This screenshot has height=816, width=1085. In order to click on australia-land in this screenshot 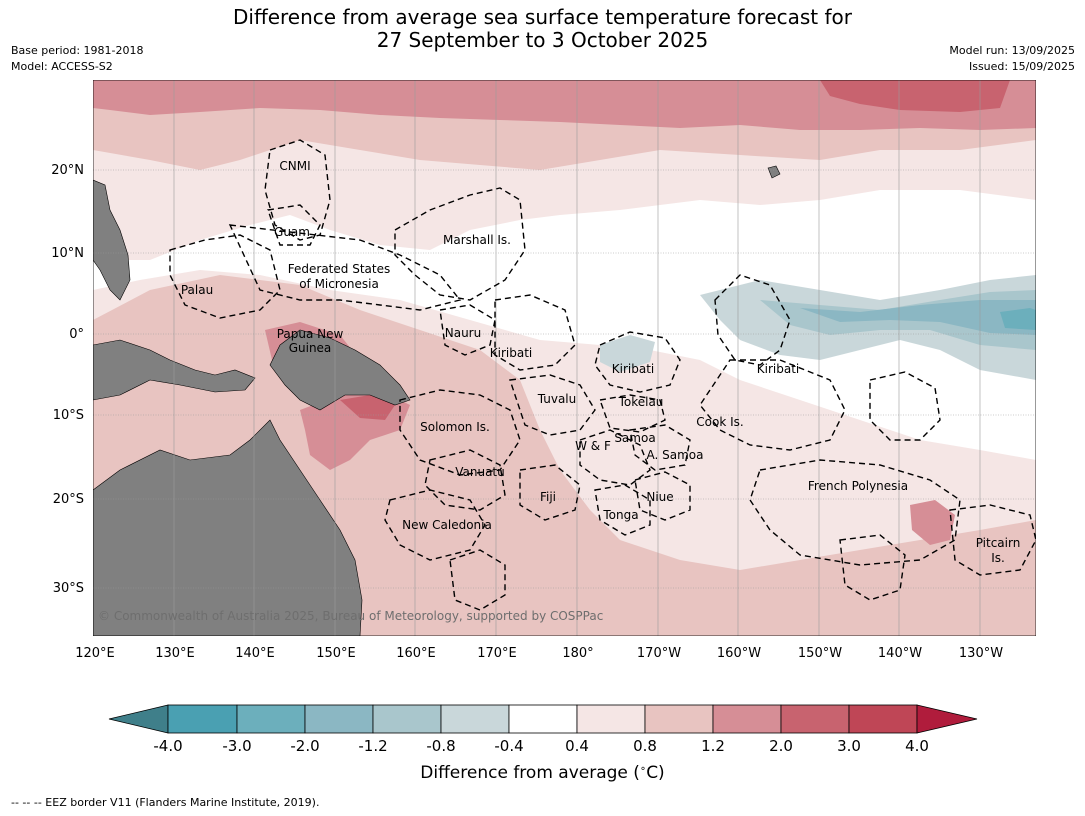, I will do `click(228, 527)`.